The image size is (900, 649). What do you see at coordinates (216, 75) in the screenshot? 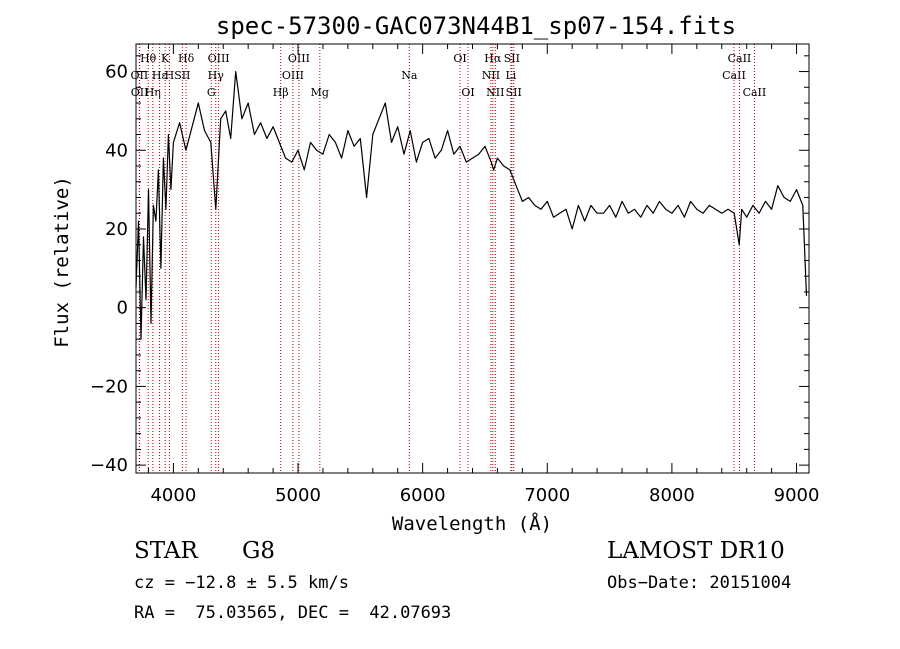
I see `marker-label: Hγ` at bounding box center [216, 75].